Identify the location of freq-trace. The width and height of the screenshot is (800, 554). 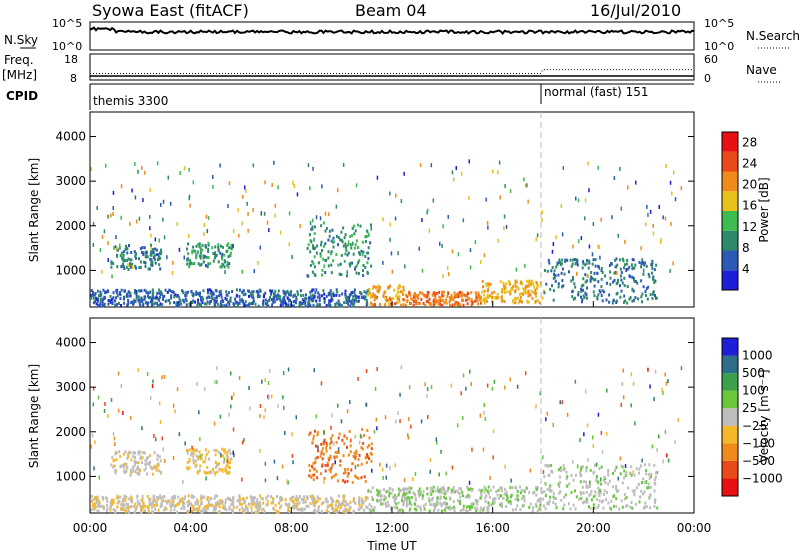
(392, 73).